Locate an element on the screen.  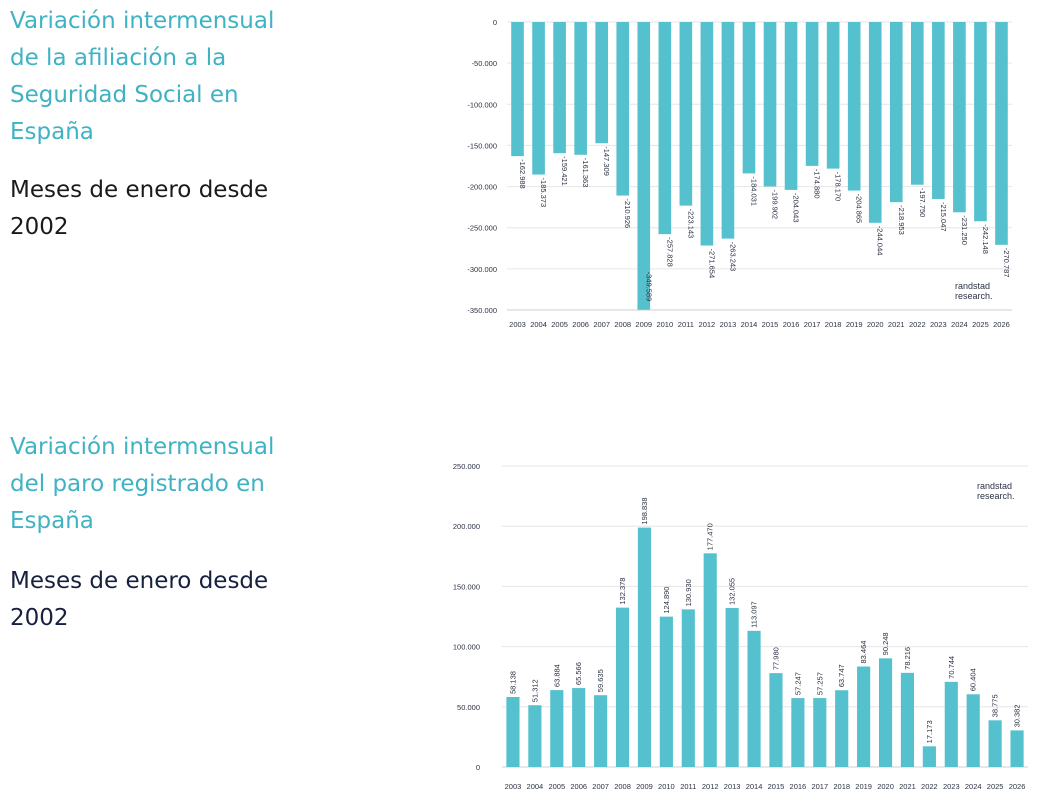
bar-2014 is located at coordinates (754, 698).